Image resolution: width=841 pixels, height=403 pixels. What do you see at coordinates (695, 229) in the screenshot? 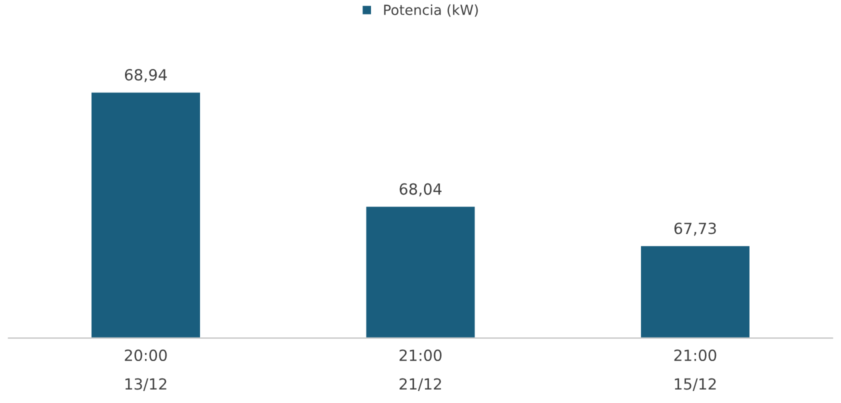
I see `data-label: 67,73` at bounding box center [695, 229].